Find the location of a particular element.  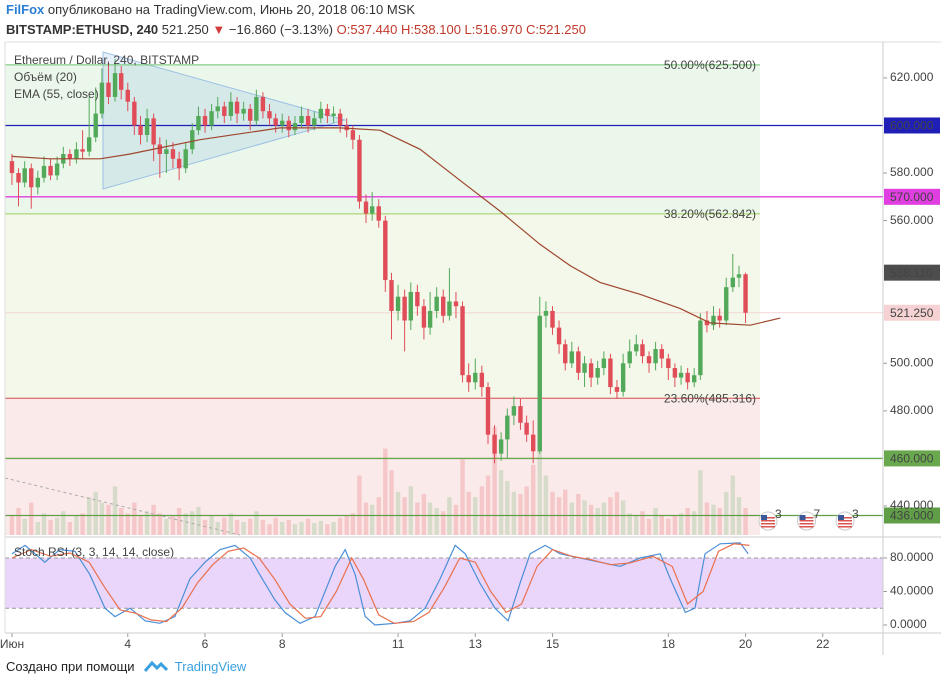

price-label: 600.000 is located at coordinates (912, 126).